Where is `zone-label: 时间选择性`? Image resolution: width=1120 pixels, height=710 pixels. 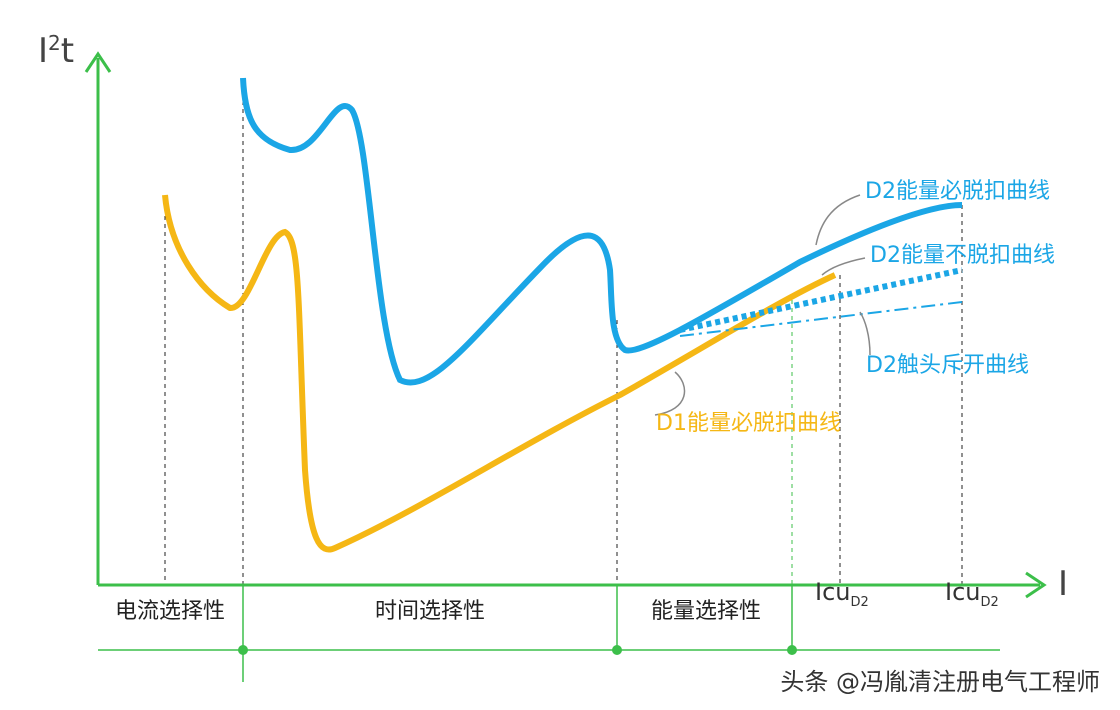
zone-label: 时间选择性 is located at coordinates (430, 611).